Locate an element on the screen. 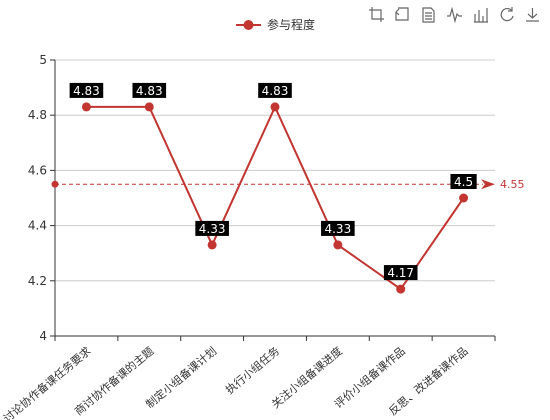 This screenshot has height=420, width=550. data-view-icon-path is located at coordinates (428, 15).